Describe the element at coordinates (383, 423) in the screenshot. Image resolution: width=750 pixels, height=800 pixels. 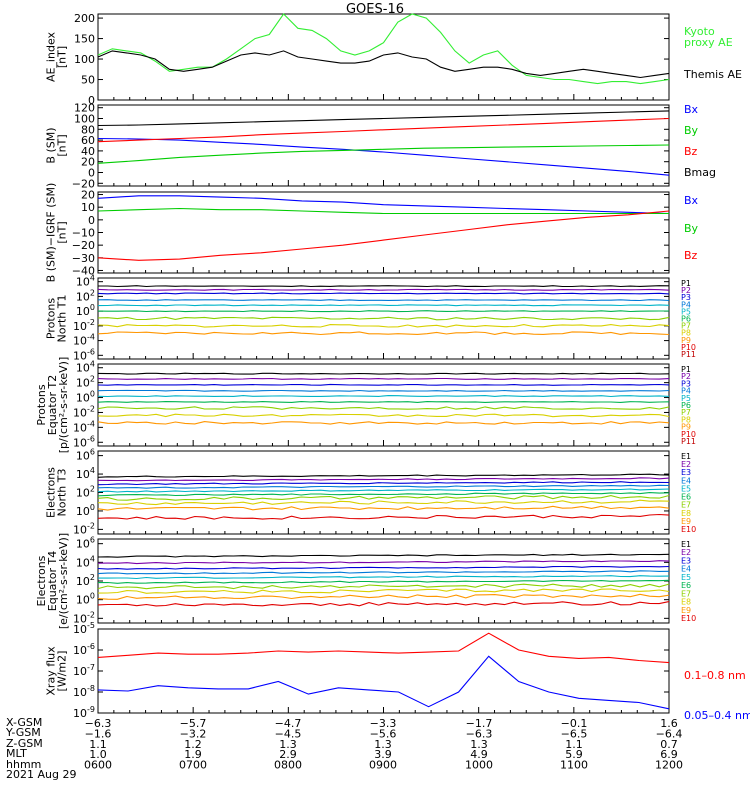
I see `series-p9` at that location.